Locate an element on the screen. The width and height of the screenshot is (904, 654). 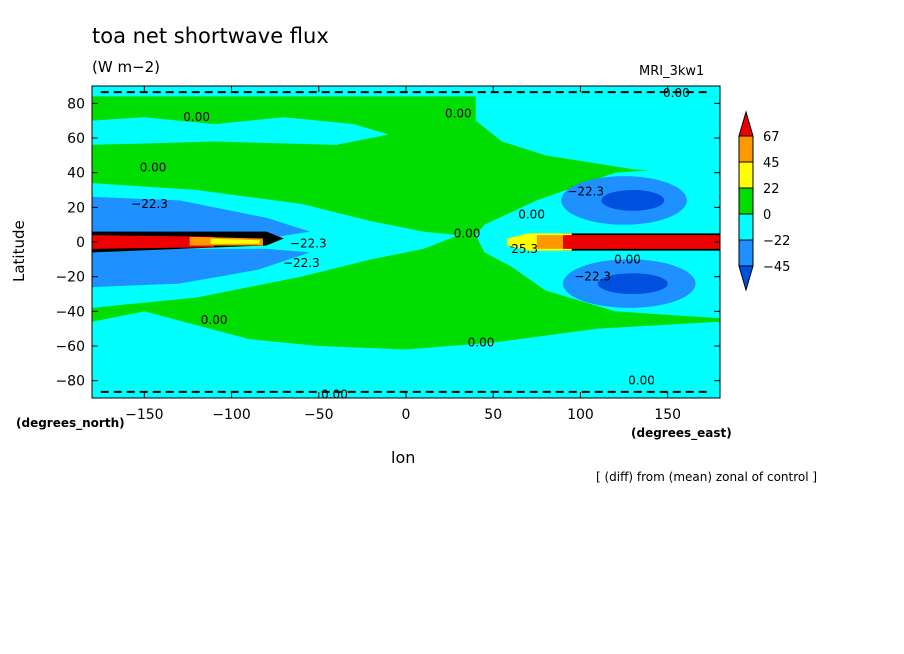
x-tick-label: −150 is located at coordinates (144, 415).